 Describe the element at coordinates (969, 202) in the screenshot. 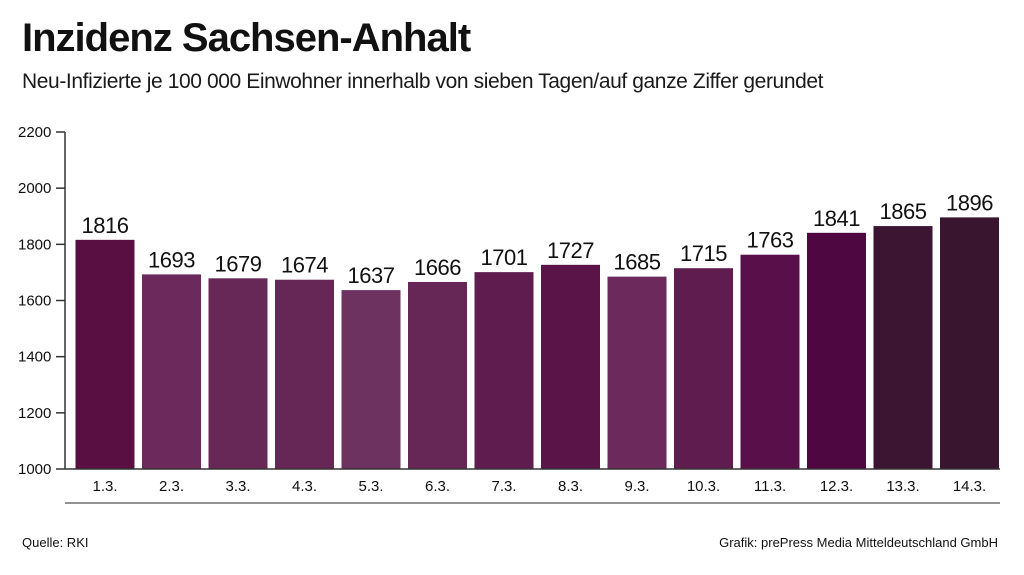

I see `bar-value-label: 1896` at that location.